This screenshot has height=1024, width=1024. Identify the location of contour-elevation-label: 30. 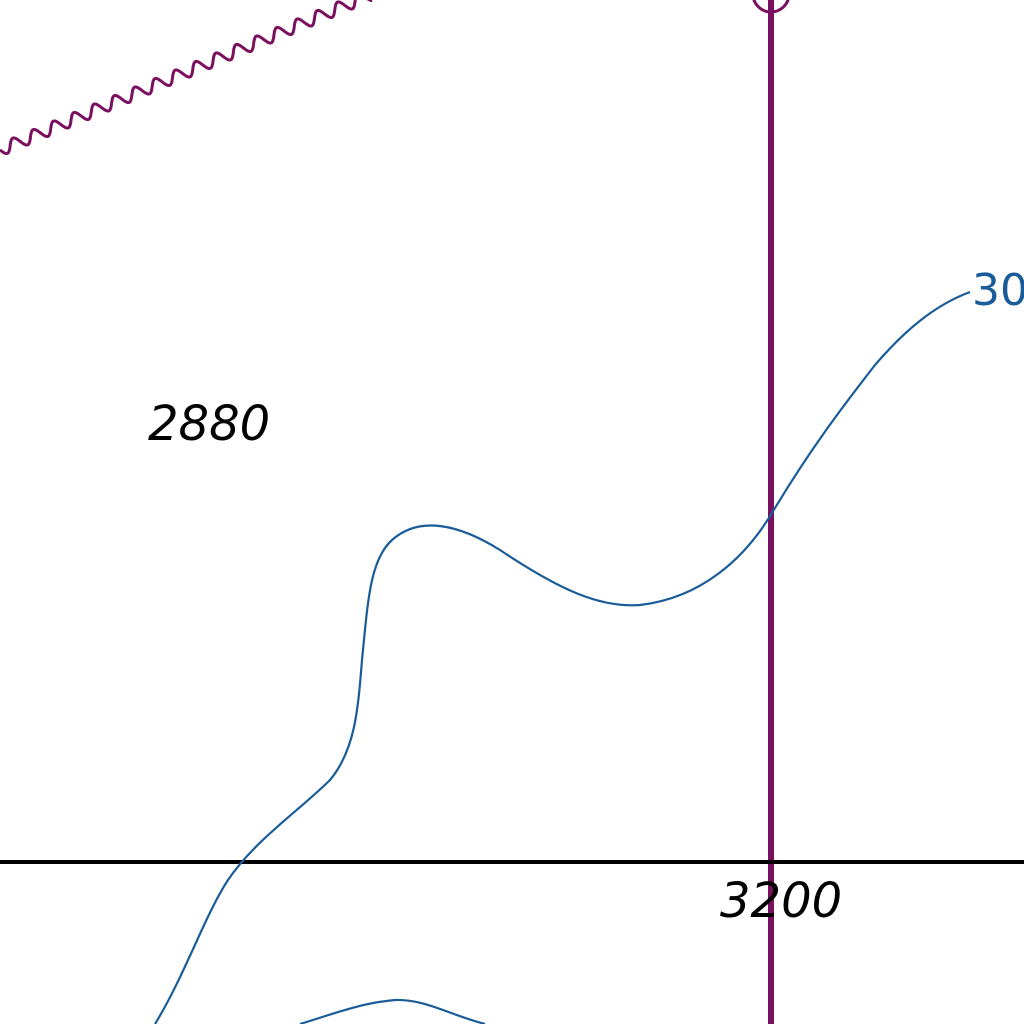
(998, 290).